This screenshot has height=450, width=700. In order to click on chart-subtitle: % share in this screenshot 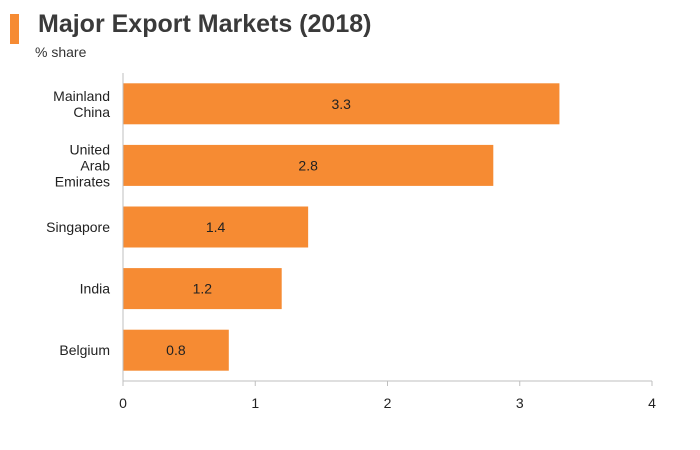, I will do `click(61, 52)`.